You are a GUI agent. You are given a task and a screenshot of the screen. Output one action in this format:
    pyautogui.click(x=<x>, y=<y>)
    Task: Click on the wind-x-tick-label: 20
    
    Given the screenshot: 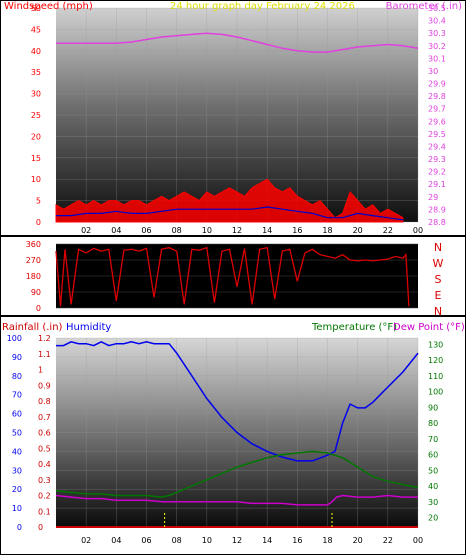 What is the action you would take?
    pyautogui.click(x=358, y=230)
    